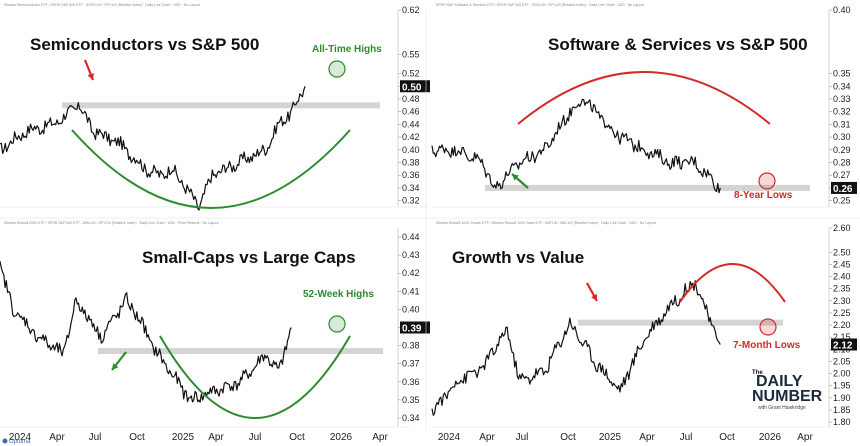  I want to click on last-value-label: 2.12, so click(843, 345).